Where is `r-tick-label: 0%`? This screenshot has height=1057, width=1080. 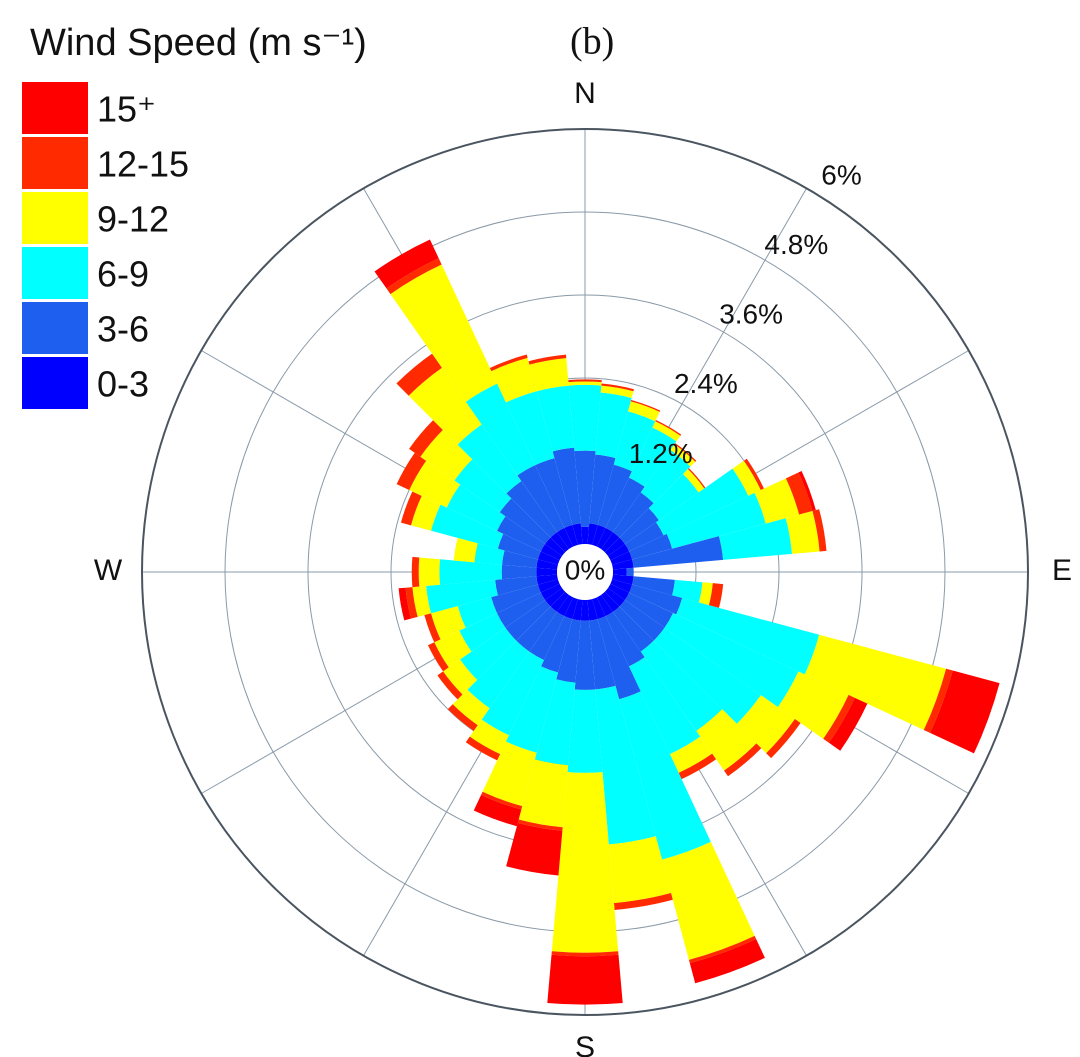
r-tick-label: 0% is located at coordinates (585, 569).